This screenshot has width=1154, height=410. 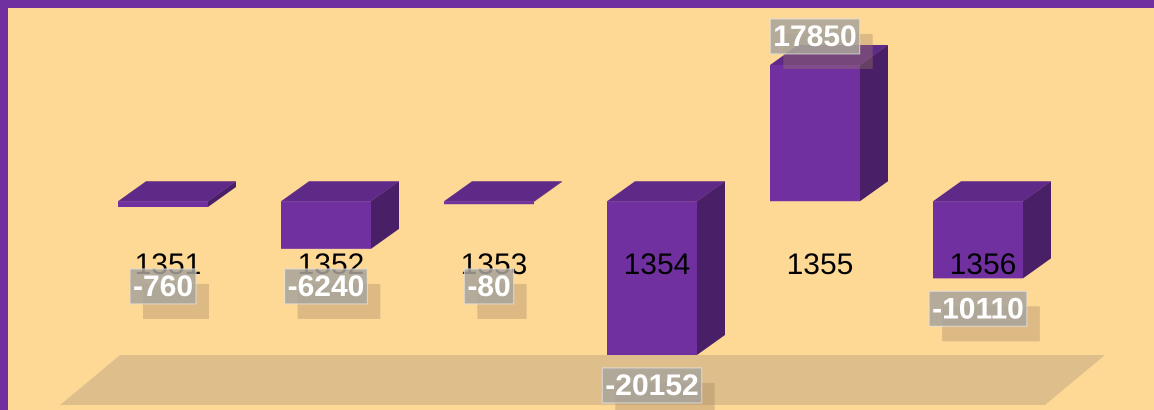 I want to click on data-label: -80, so click(x=488, y=286).